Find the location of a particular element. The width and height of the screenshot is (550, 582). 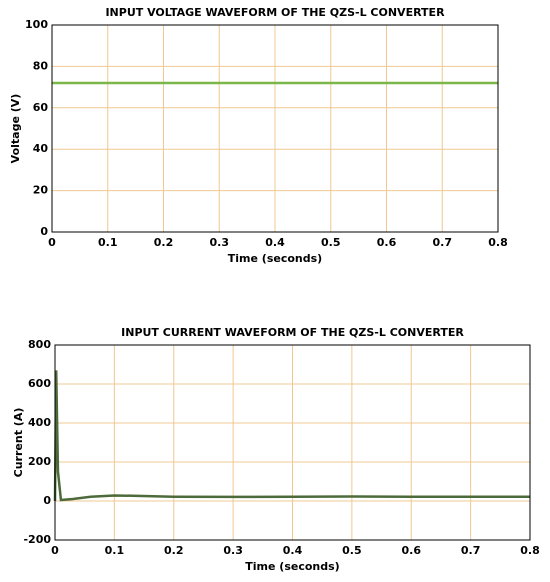

y-axis-label: Current (A) is located at coordinates (18, 443).